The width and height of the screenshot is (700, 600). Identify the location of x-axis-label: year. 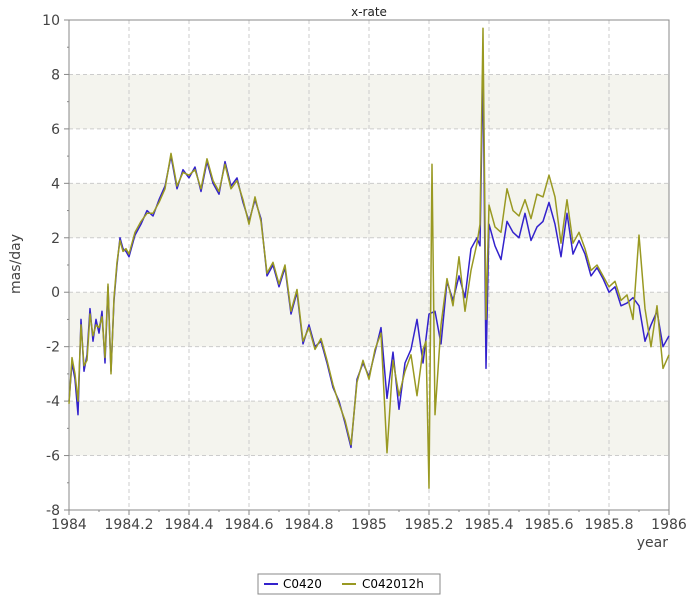
(652, 543).